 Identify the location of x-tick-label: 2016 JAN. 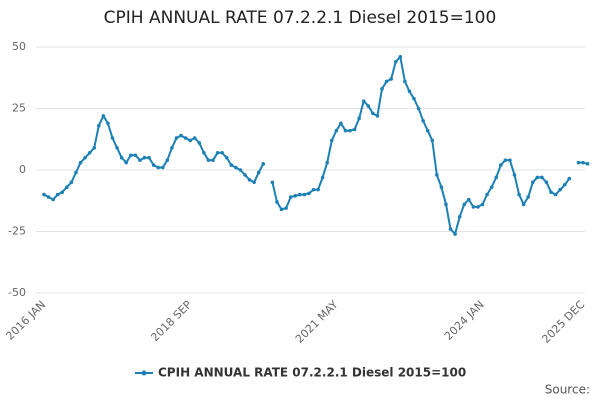
(25, 320).